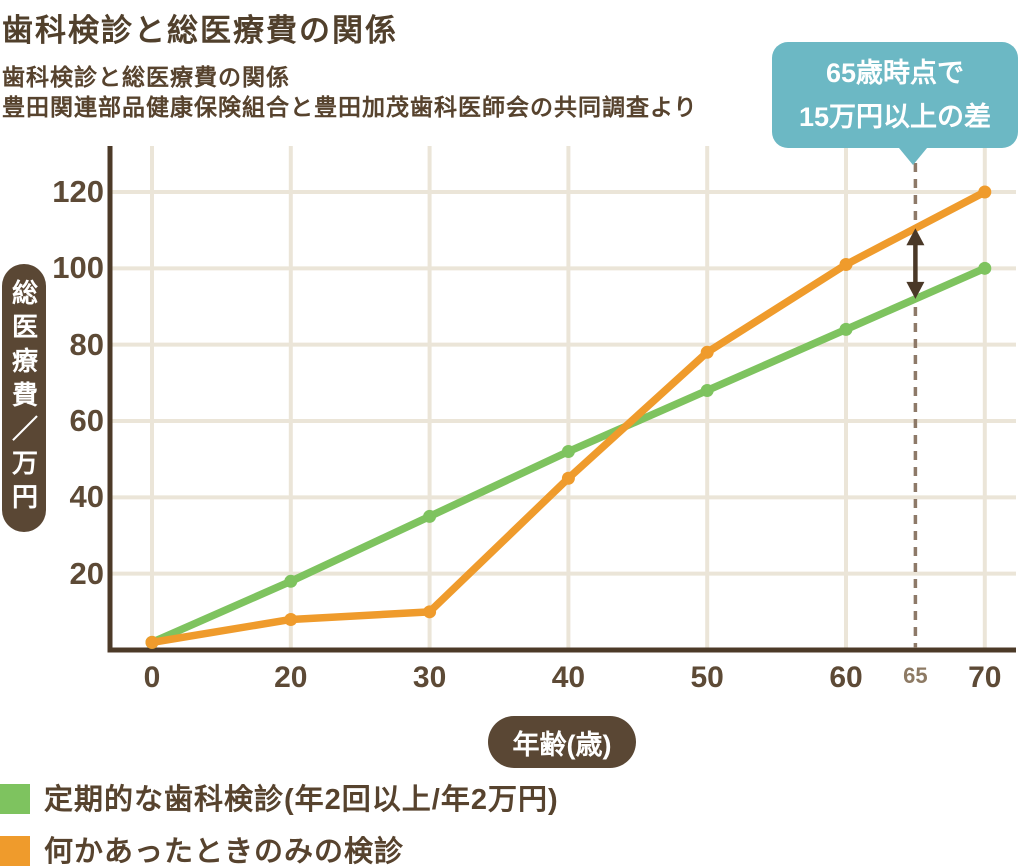 This screenshot has width=1024, height=866. I want to click on y-tick-label: 120, so click(78, 191).